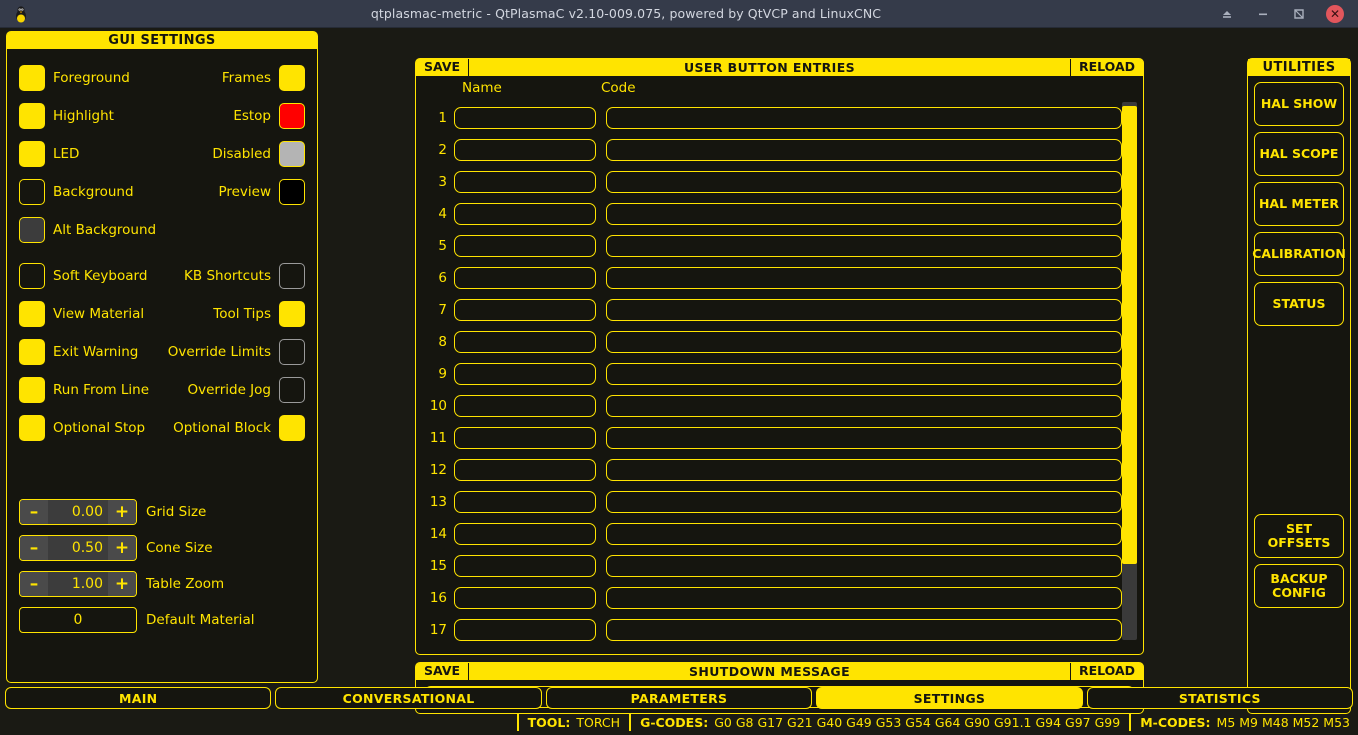  I want to click on swatch-kb-shortcuts, so click(292, 276).